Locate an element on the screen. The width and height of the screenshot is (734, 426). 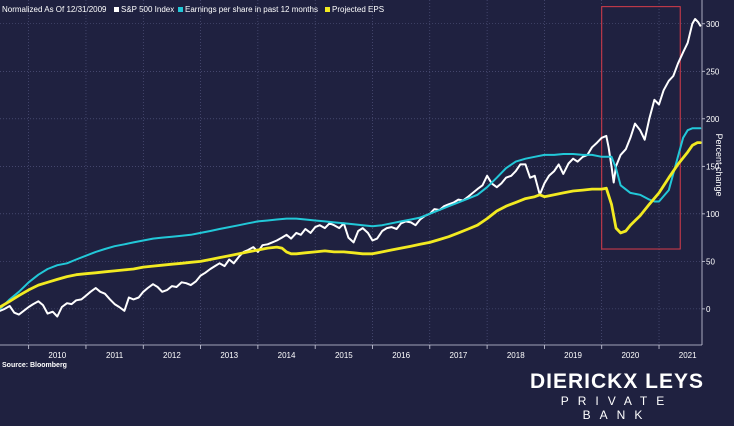
legend-eps: Earnings per share in past 12 months is located at coordinates (251, 9).